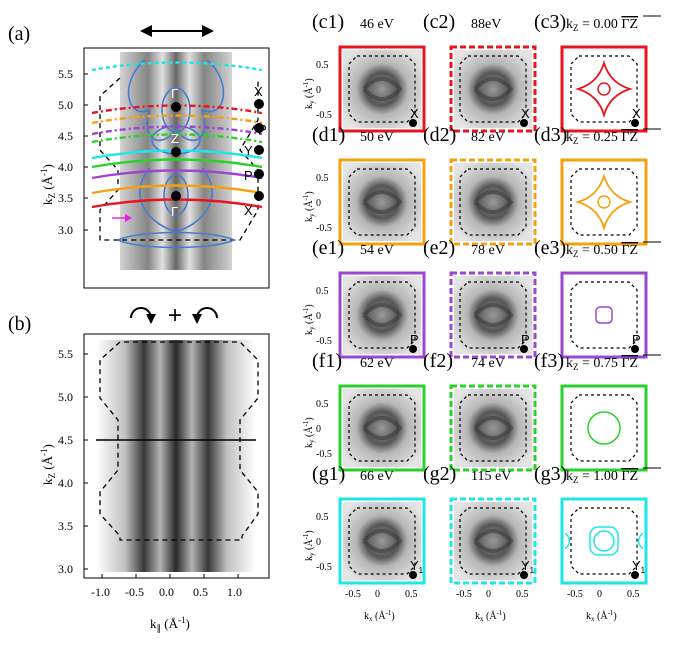 The width and height of the screenshot is (681, 646). Describe the element at coordinates (550, 22) in the screenshot. I see `map-panel-label: (c3)` at that location.